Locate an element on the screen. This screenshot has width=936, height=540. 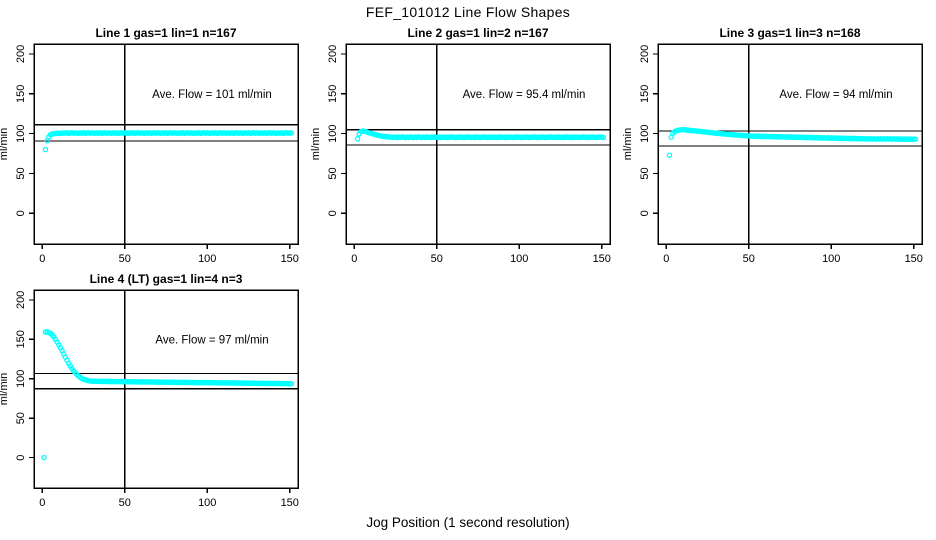
panel-title: Line 2 gas=1 lin=2 n=167 is located at coordinates (477, 33).